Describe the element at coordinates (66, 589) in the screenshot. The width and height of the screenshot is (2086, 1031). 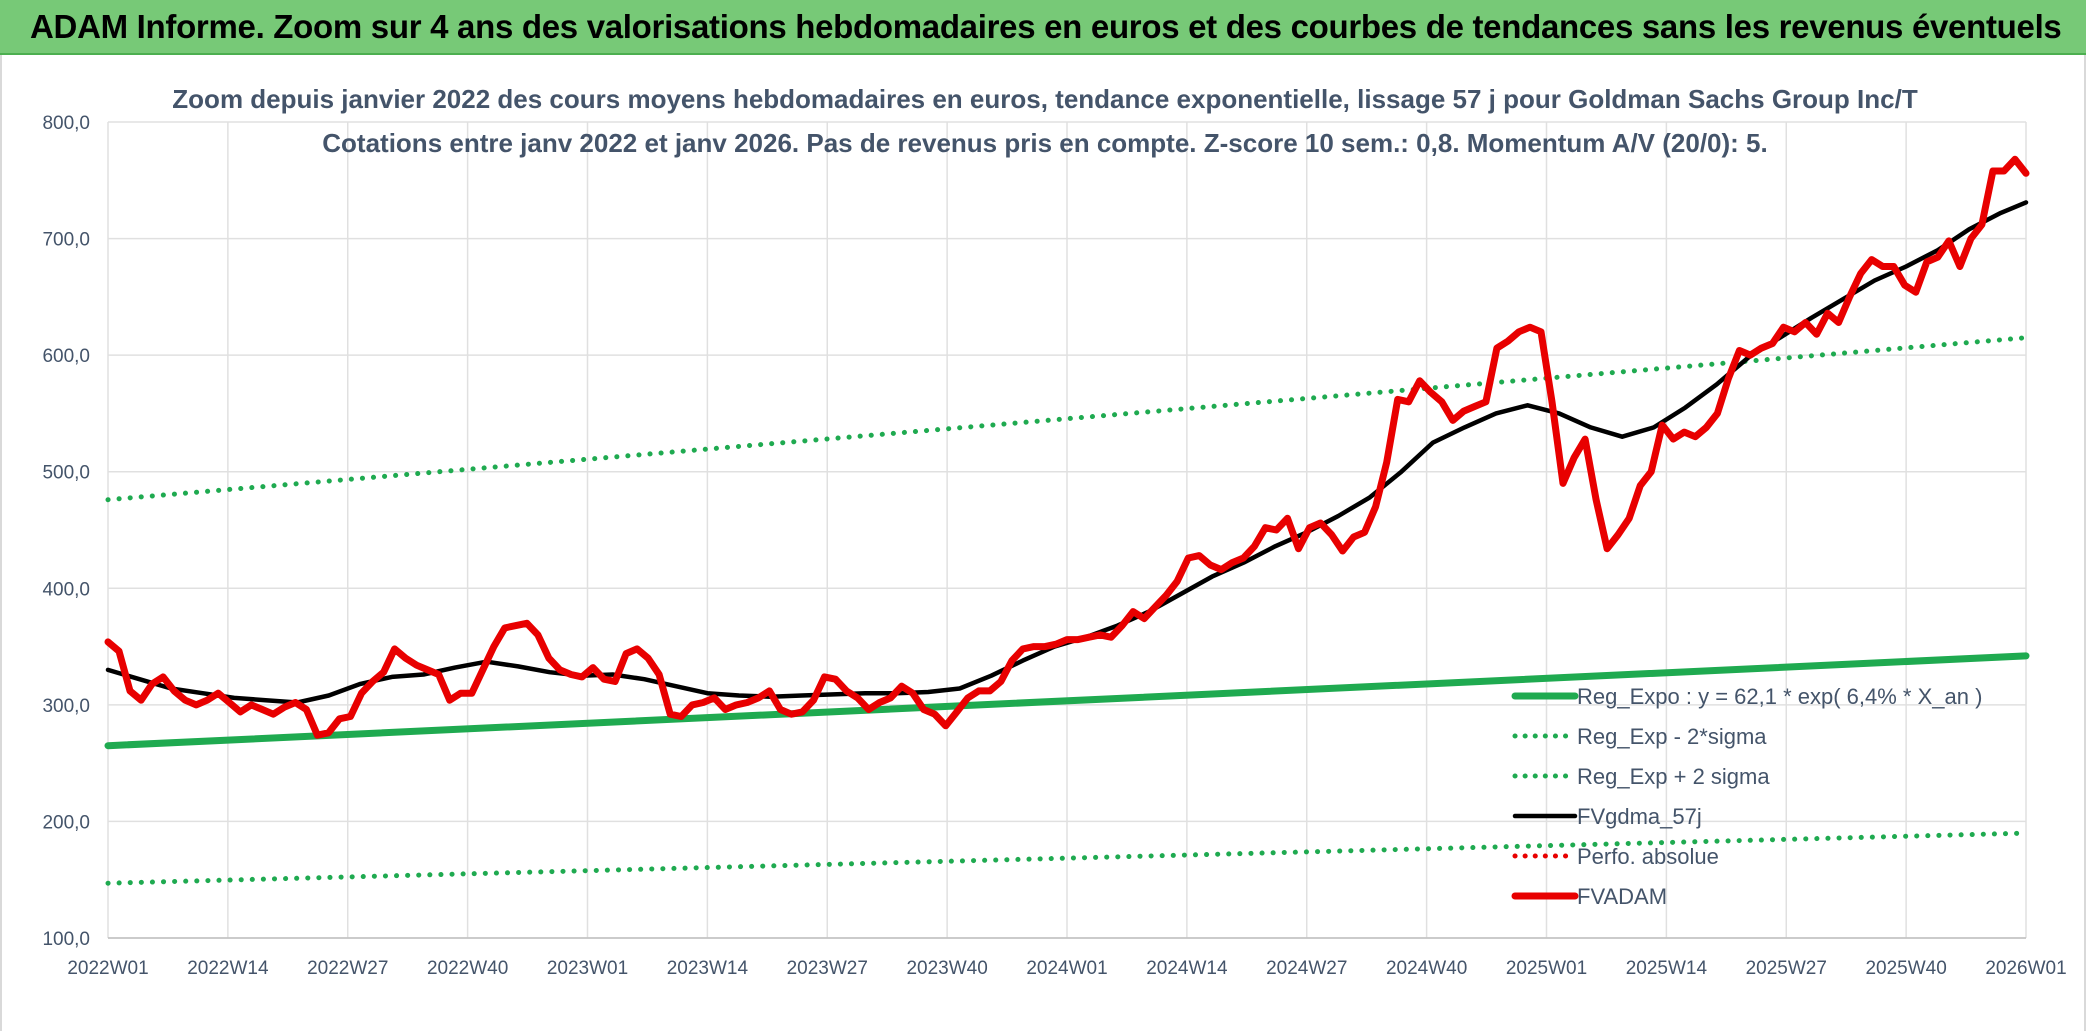
I see `y-tick-label: 400,0` at that location.